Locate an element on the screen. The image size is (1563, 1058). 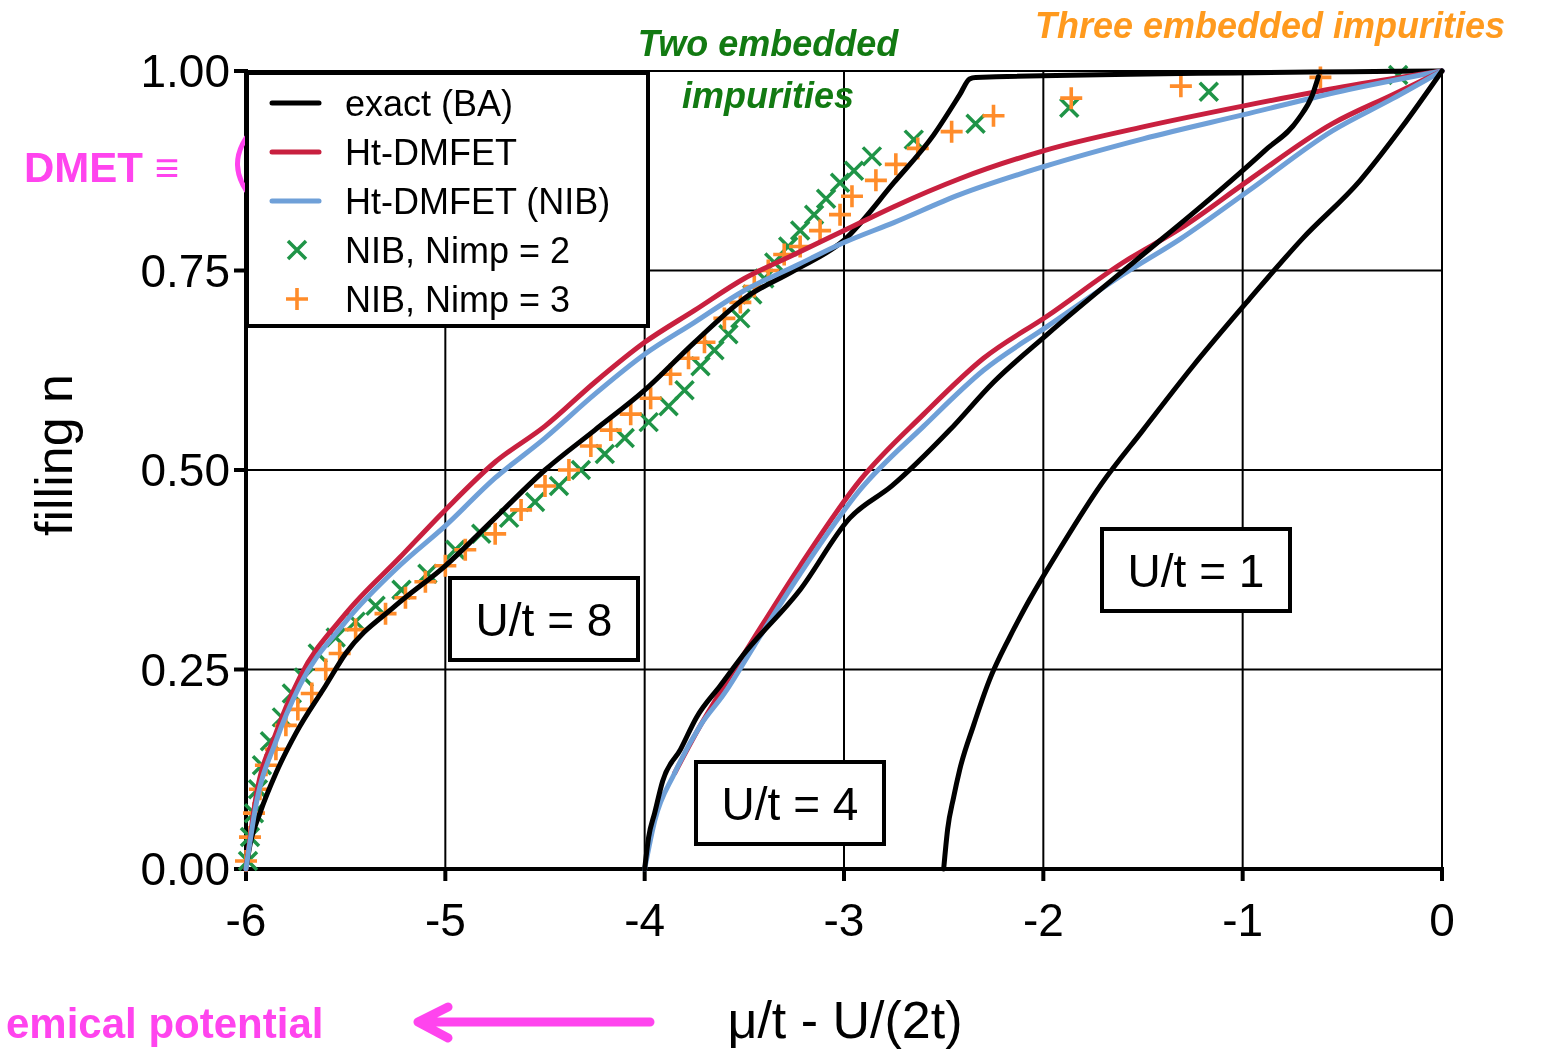
y-axis-title: filling n is located at coordinates (54, 455).